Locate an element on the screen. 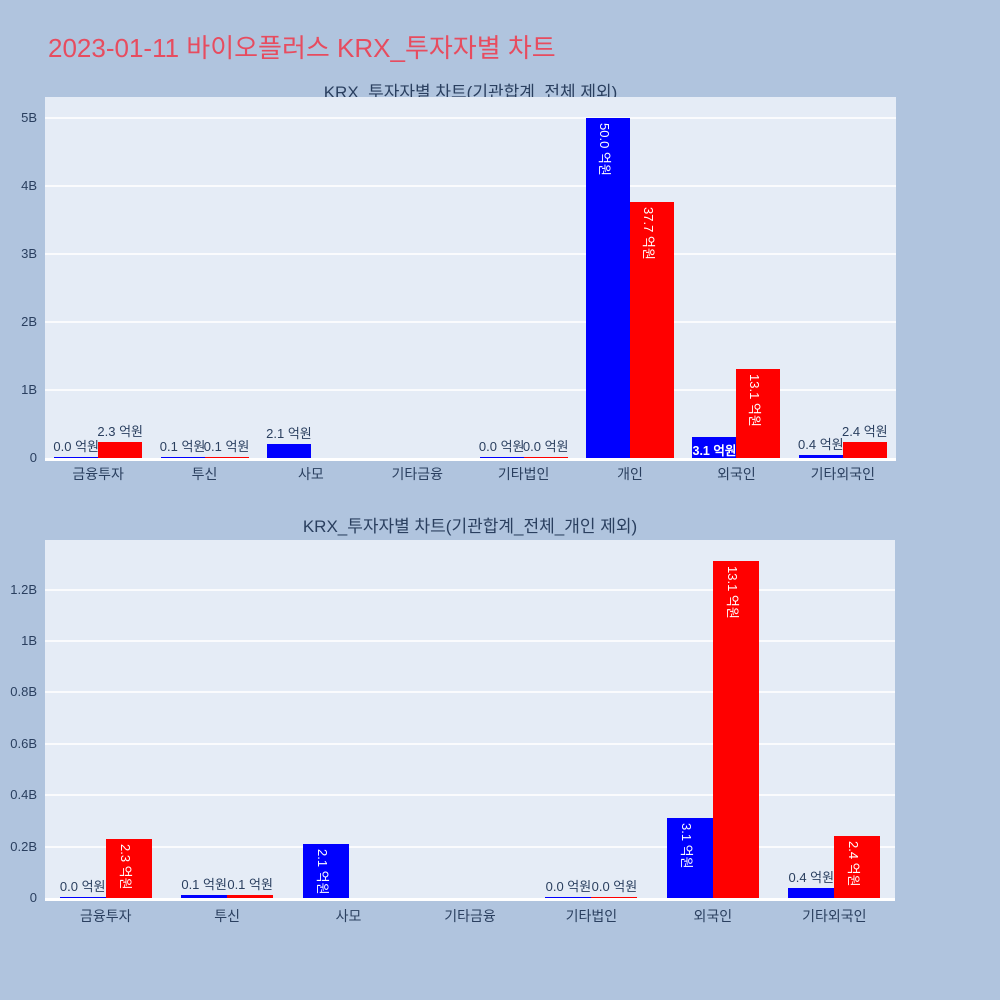  page-title: 2023-01-11 바이오플러스 KRX_투자자별 차트 is located at coordinates (302, 48).